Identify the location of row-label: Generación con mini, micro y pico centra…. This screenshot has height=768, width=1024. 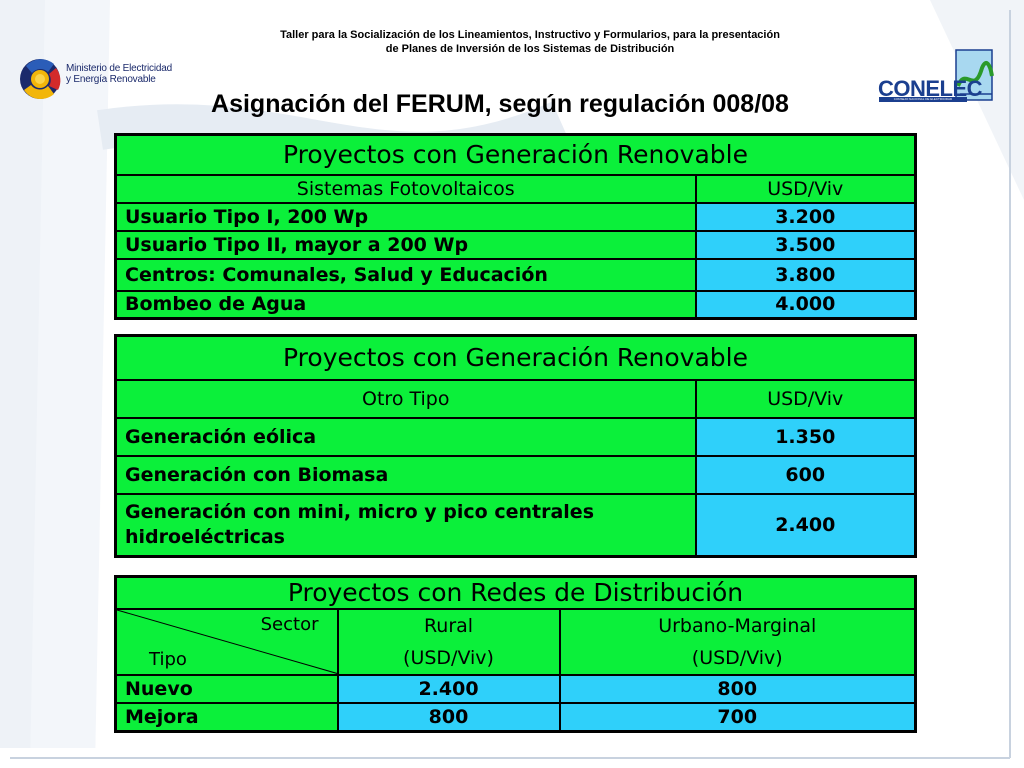
(405, 525).